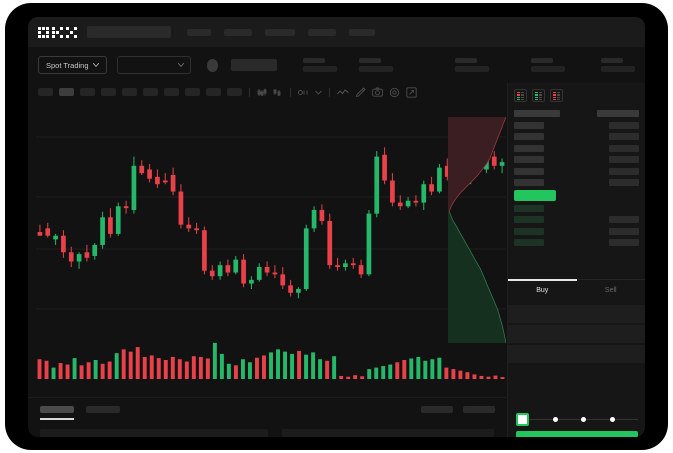 This screenshot has width=673, height=453. What do you see at coordinates (577, 434) in the screenshot?
I see `submit-order-button` at bounding box center [577, 434].